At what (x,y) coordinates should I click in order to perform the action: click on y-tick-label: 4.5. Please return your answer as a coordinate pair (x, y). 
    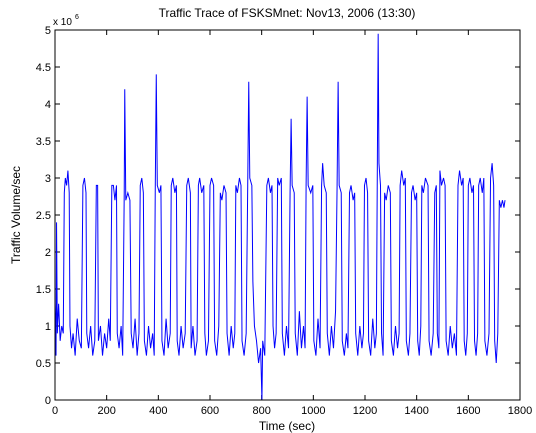
    Looking at the image, I should click on (43, 68).